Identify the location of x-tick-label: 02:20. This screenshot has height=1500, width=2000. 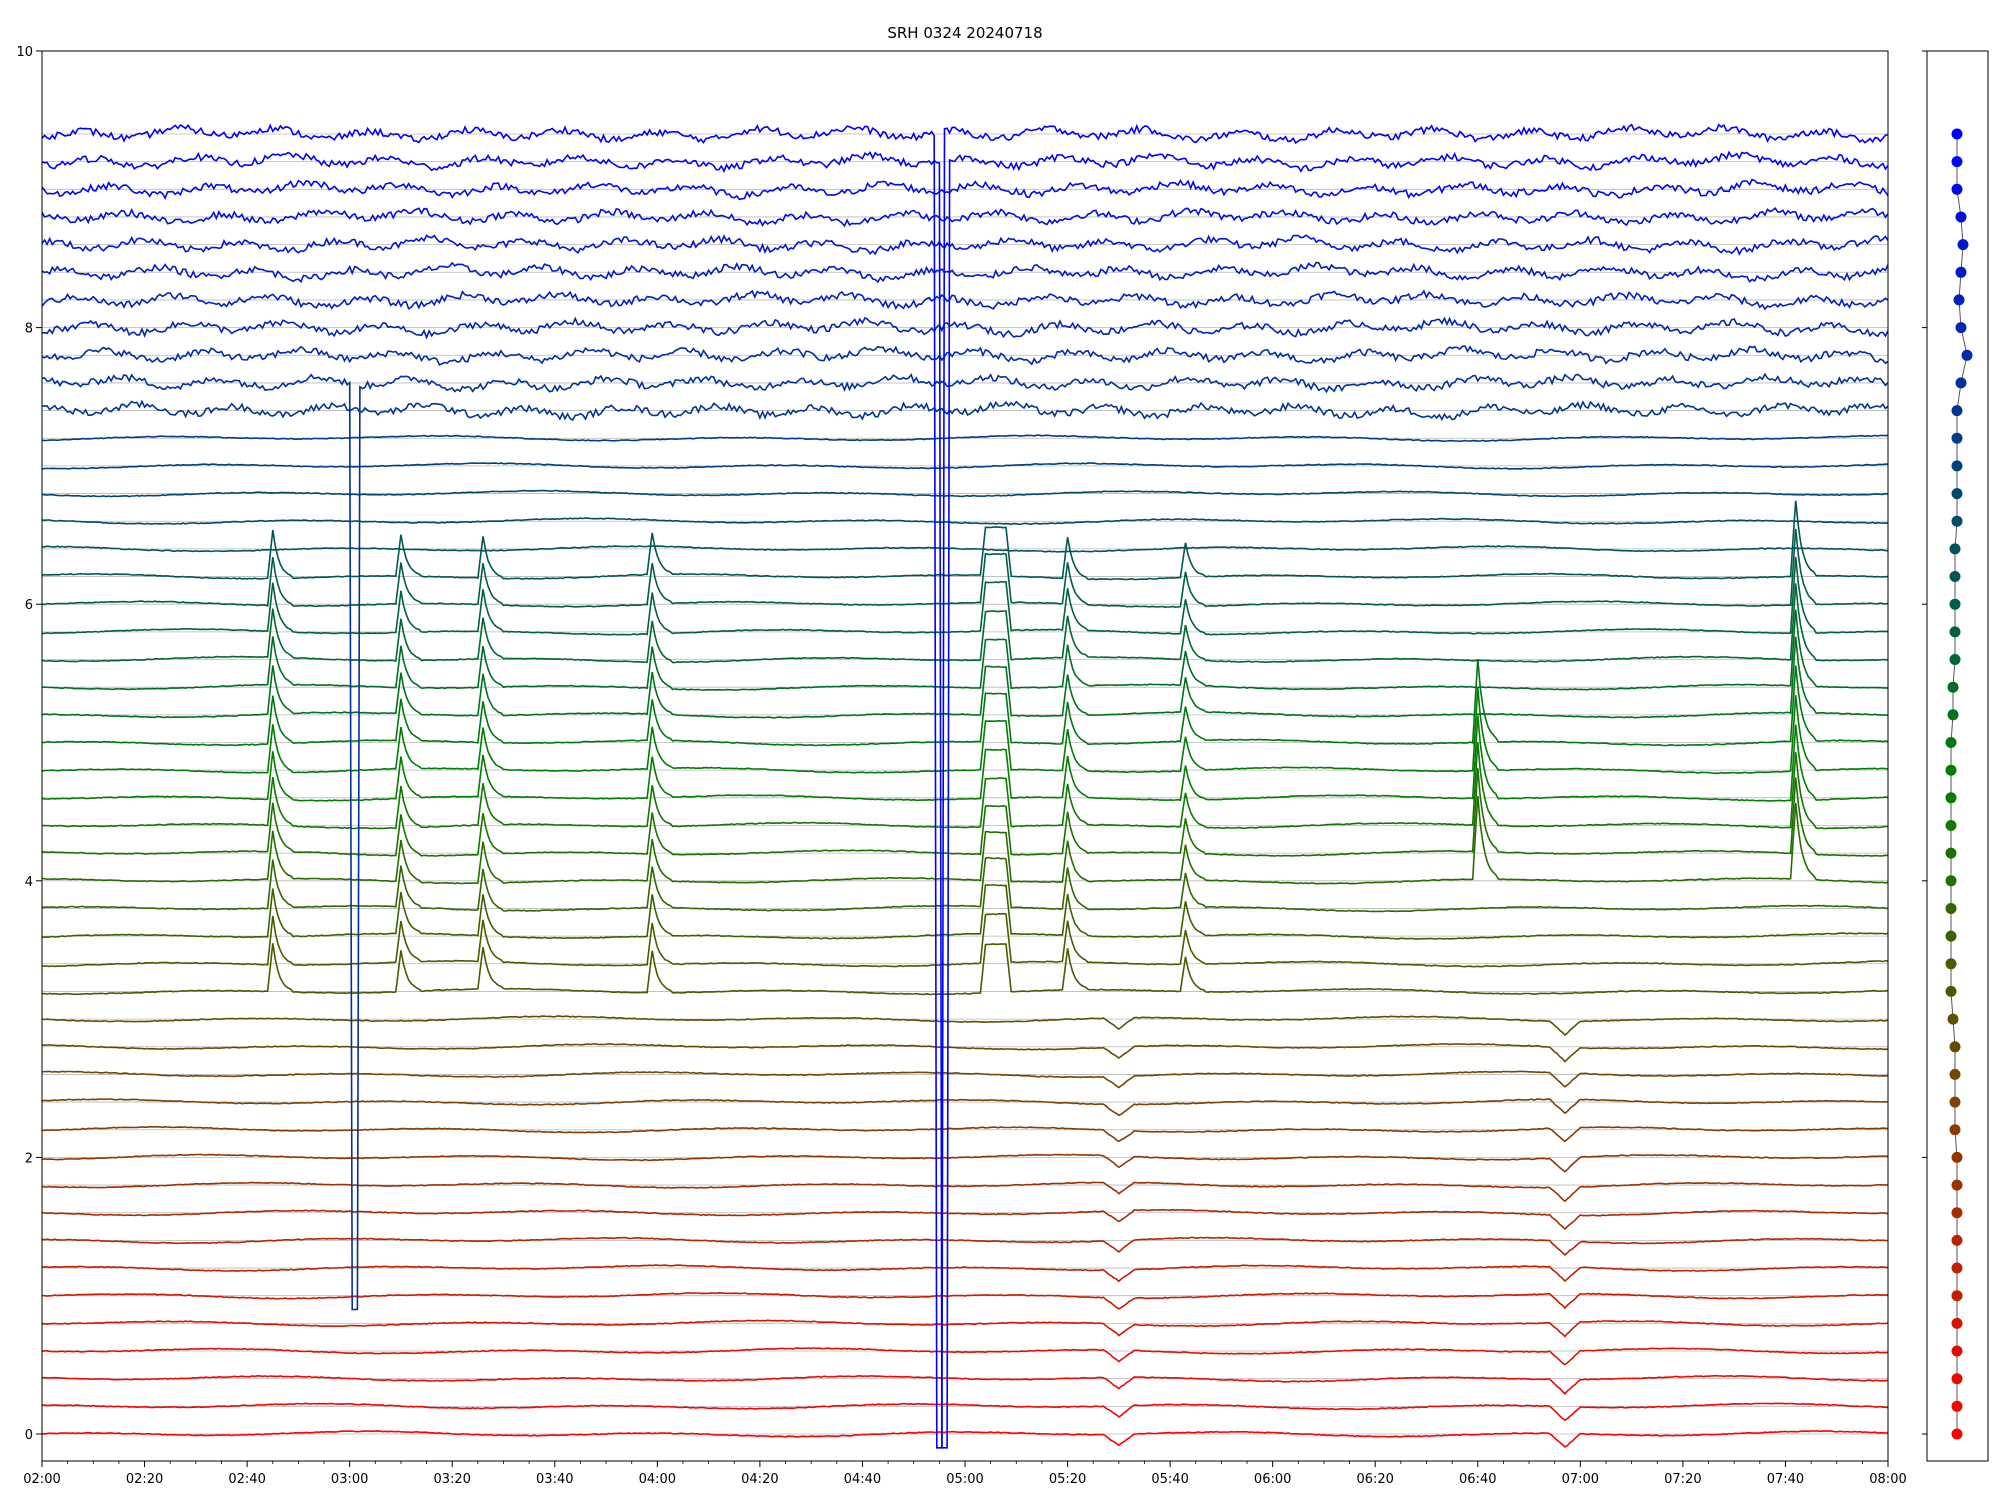
(144, 1479).